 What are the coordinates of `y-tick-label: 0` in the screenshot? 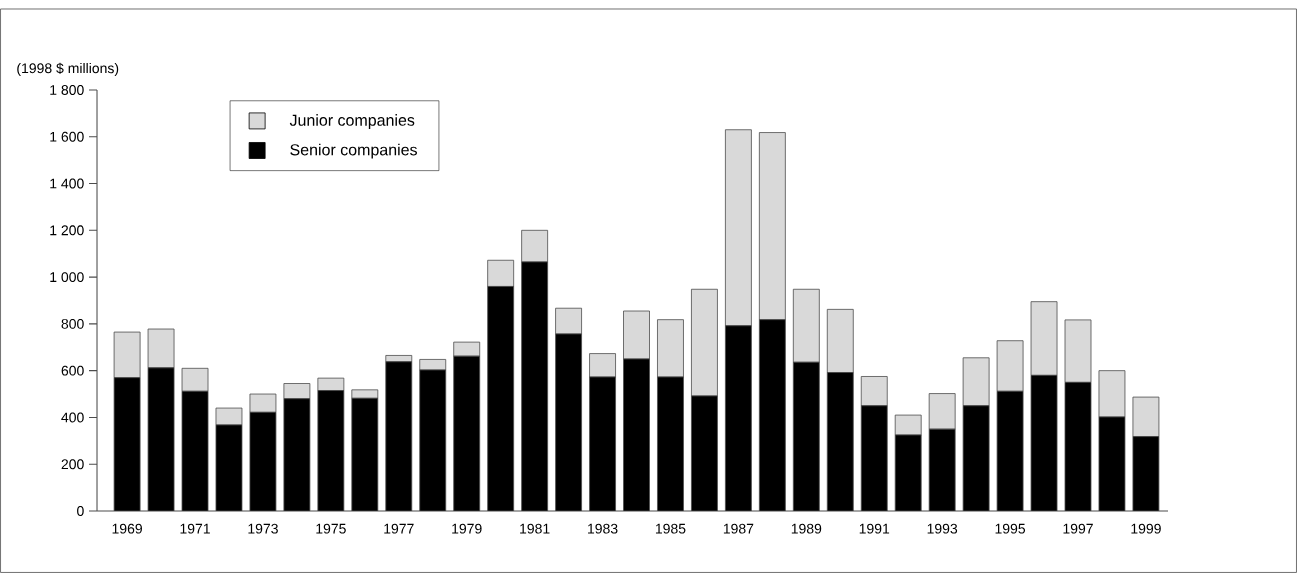 It's located at (80, 511).